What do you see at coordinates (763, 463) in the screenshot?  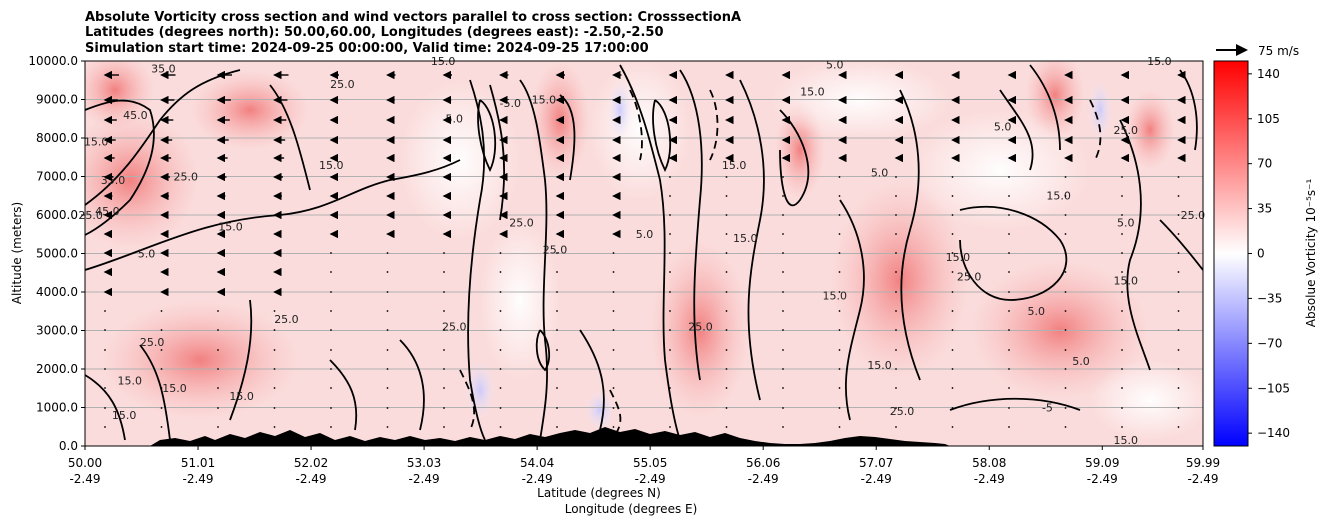 I see `x-tick-label-lat: 56.06` at bounding box center [763, 463].